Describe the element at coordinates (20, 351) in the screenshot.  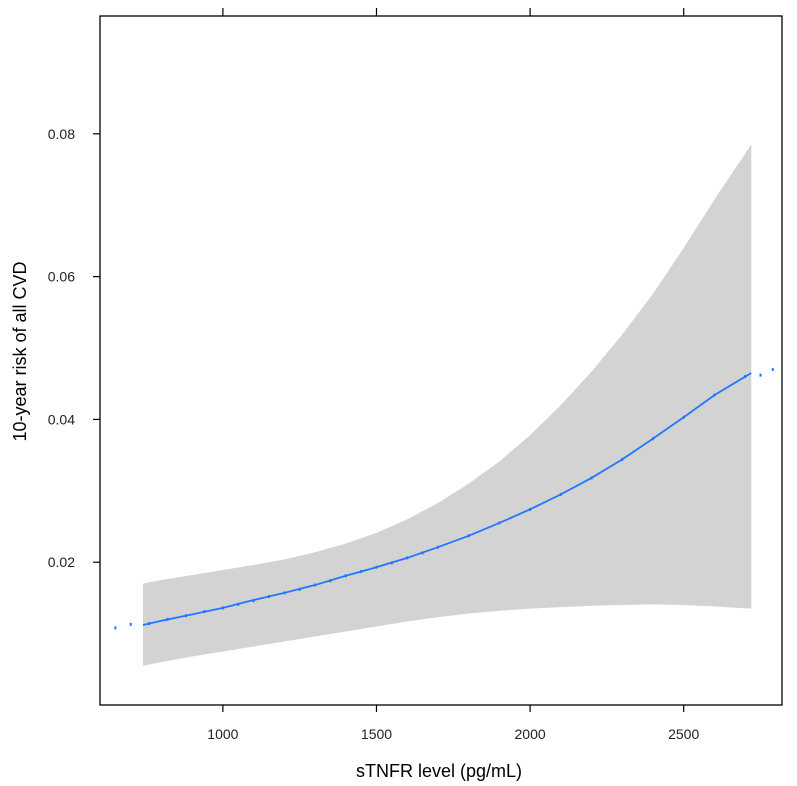
I see `y-axis-title: 10-year risk of all CVD` at that location.